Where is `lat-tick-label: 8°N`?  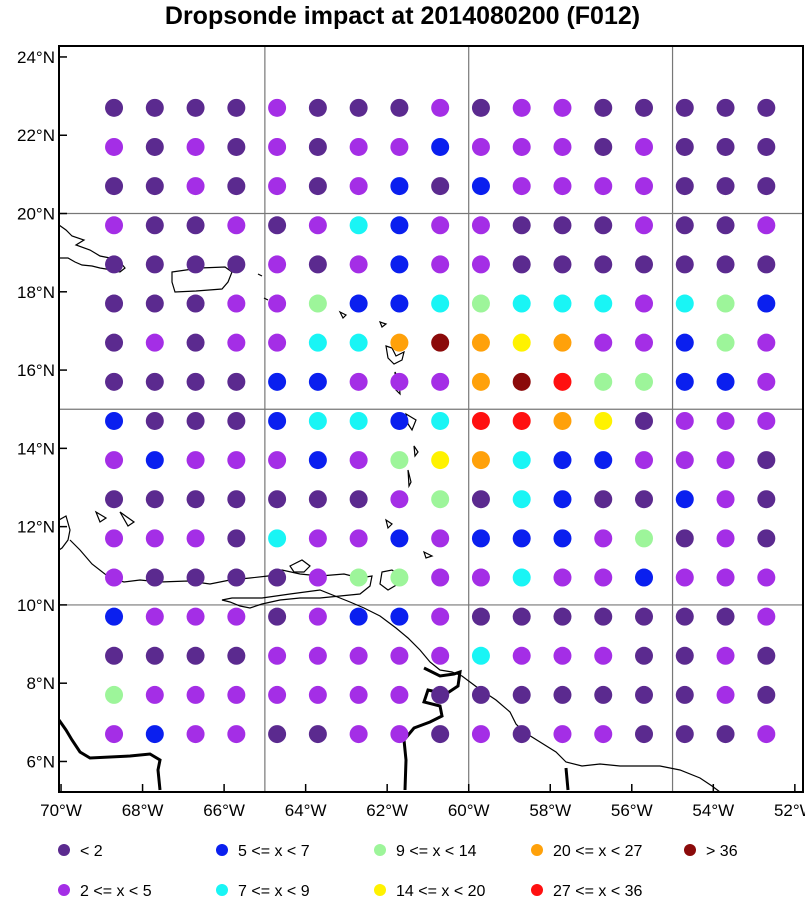
lat-tick-label: 8°N is located at coordinates (40, 683).